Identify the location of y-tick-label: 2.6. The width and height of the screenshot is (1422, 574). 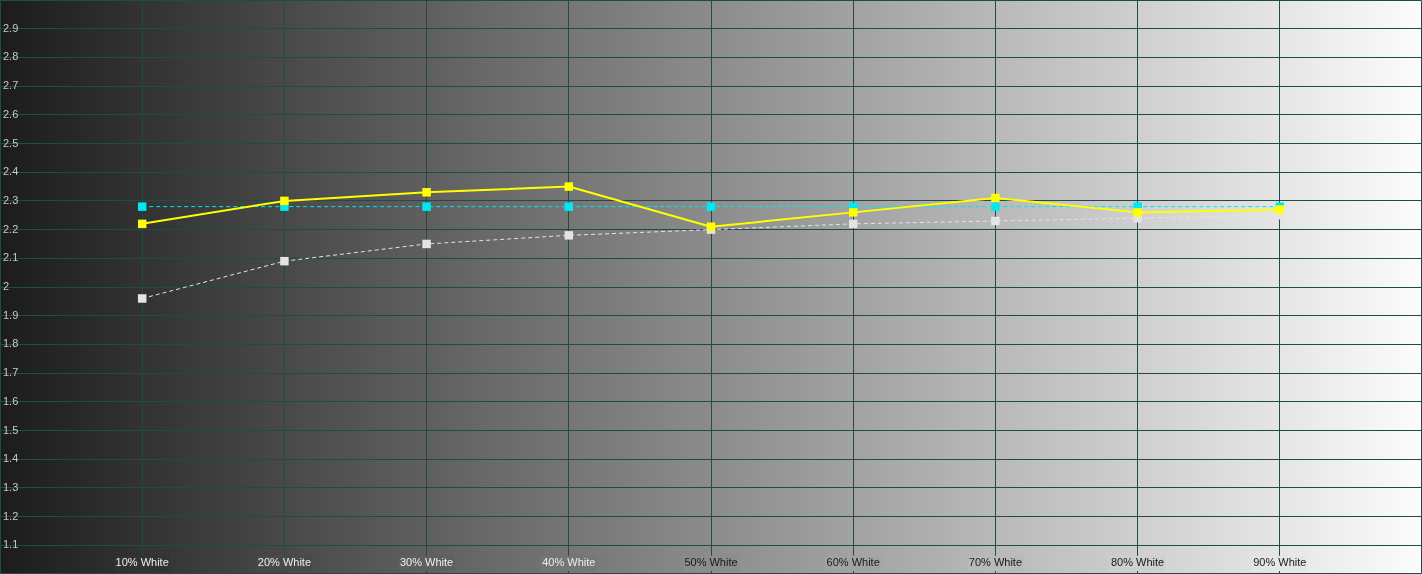
(11, 113).